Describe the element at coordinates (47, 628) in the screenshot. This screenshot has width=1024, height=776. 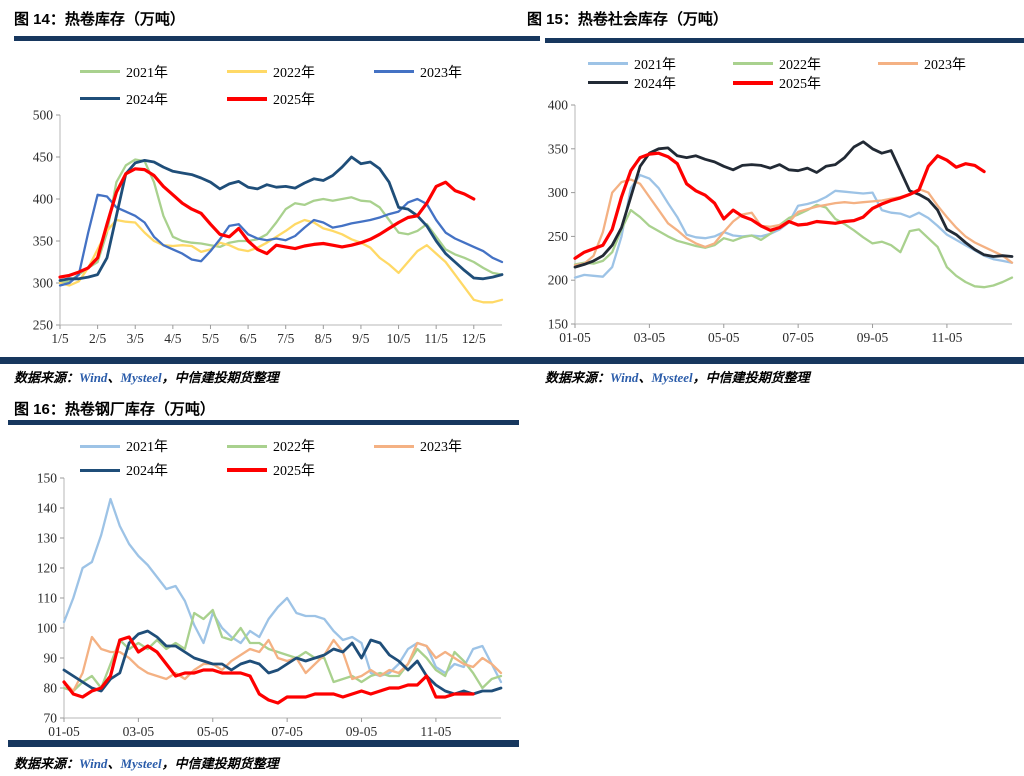
I see `y-axis-tick-label: 100` at that location.